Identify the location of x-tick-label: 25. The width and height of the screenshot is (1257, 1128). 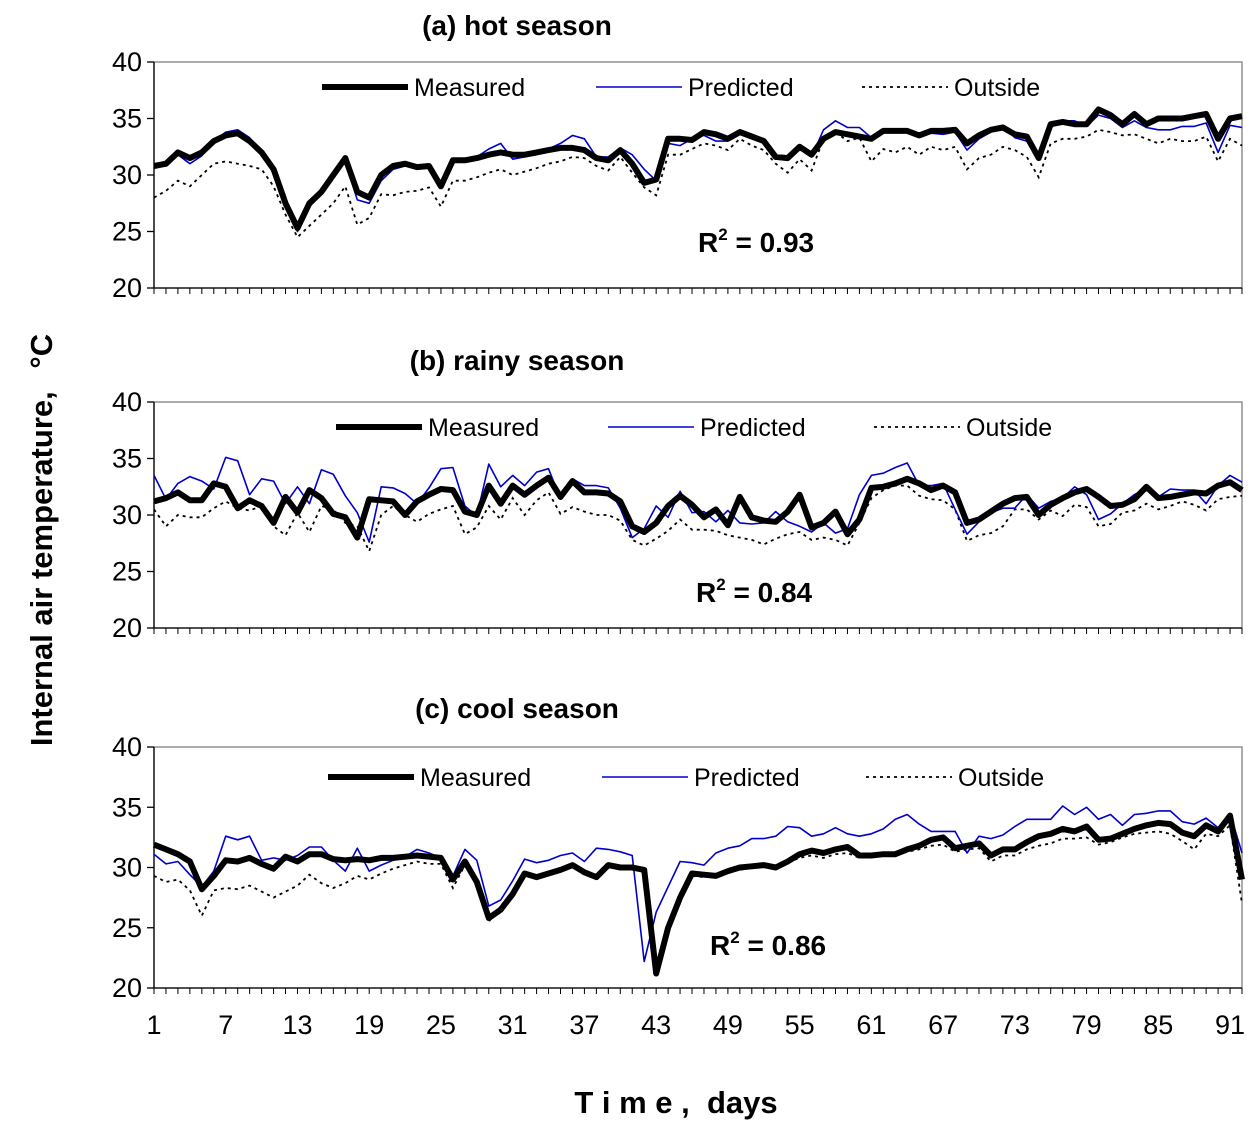
(441, 1025).